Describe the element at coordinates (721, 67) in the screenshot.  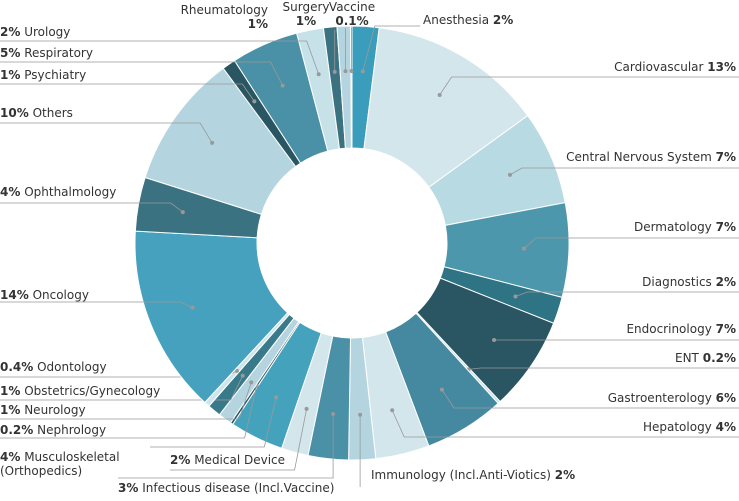
I see `value-label: 13%` at that location.